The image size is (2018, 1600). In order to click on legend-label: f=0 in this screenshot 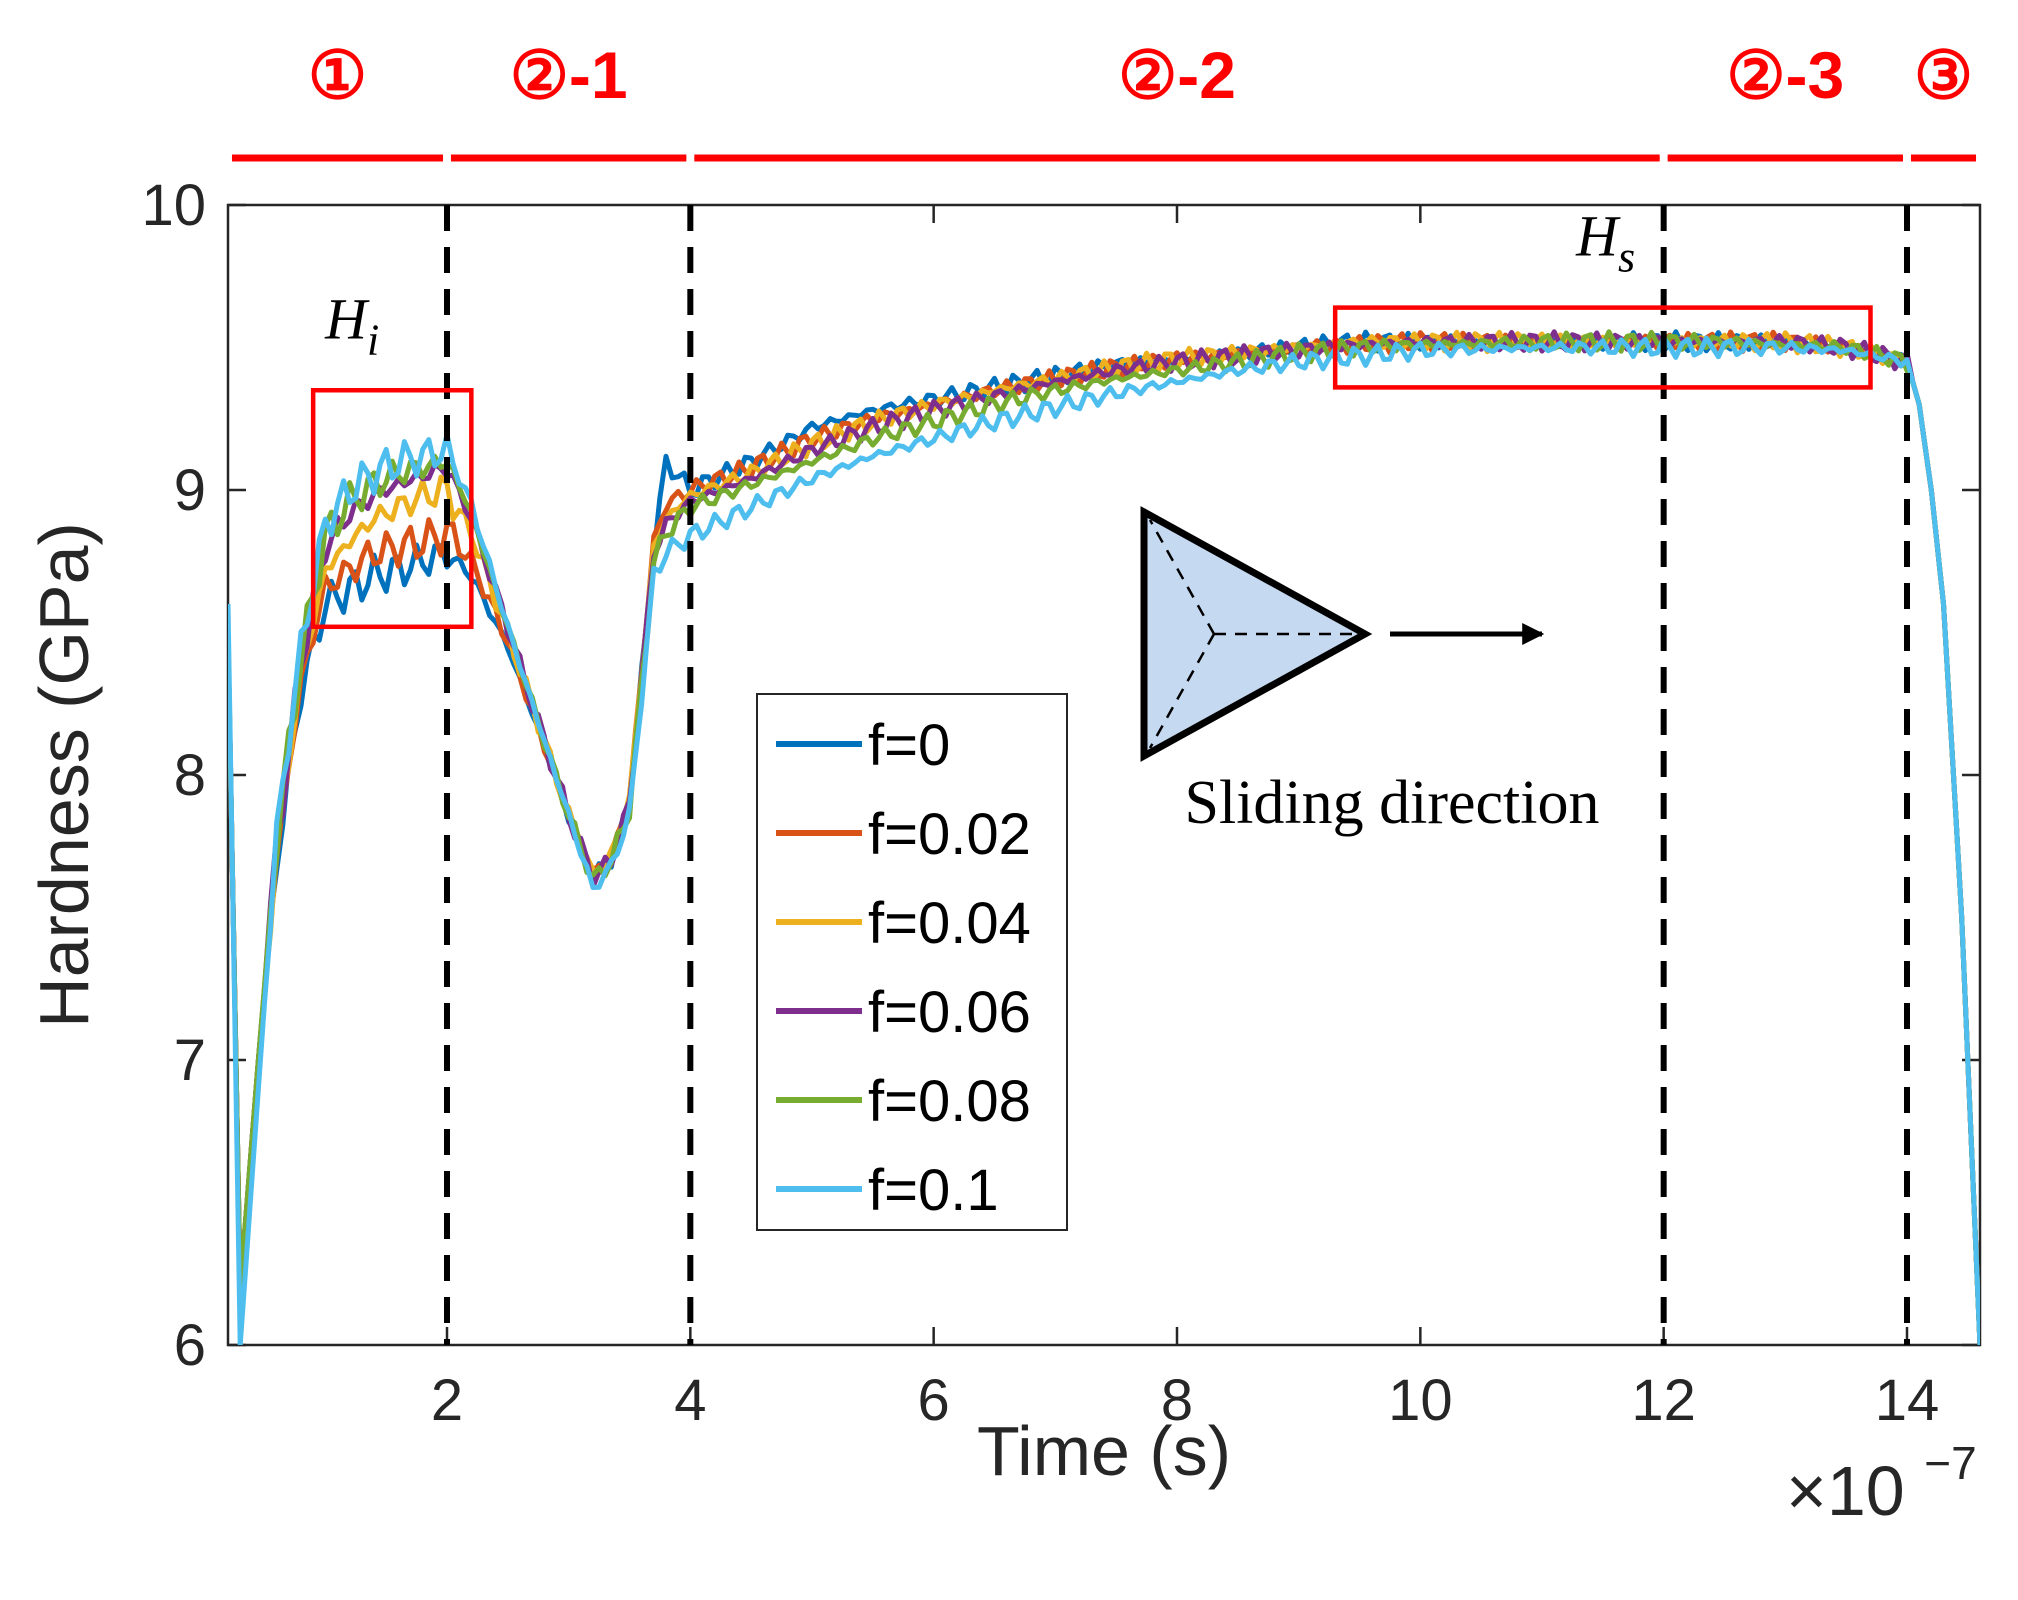, I will do `click(909, 745)`.